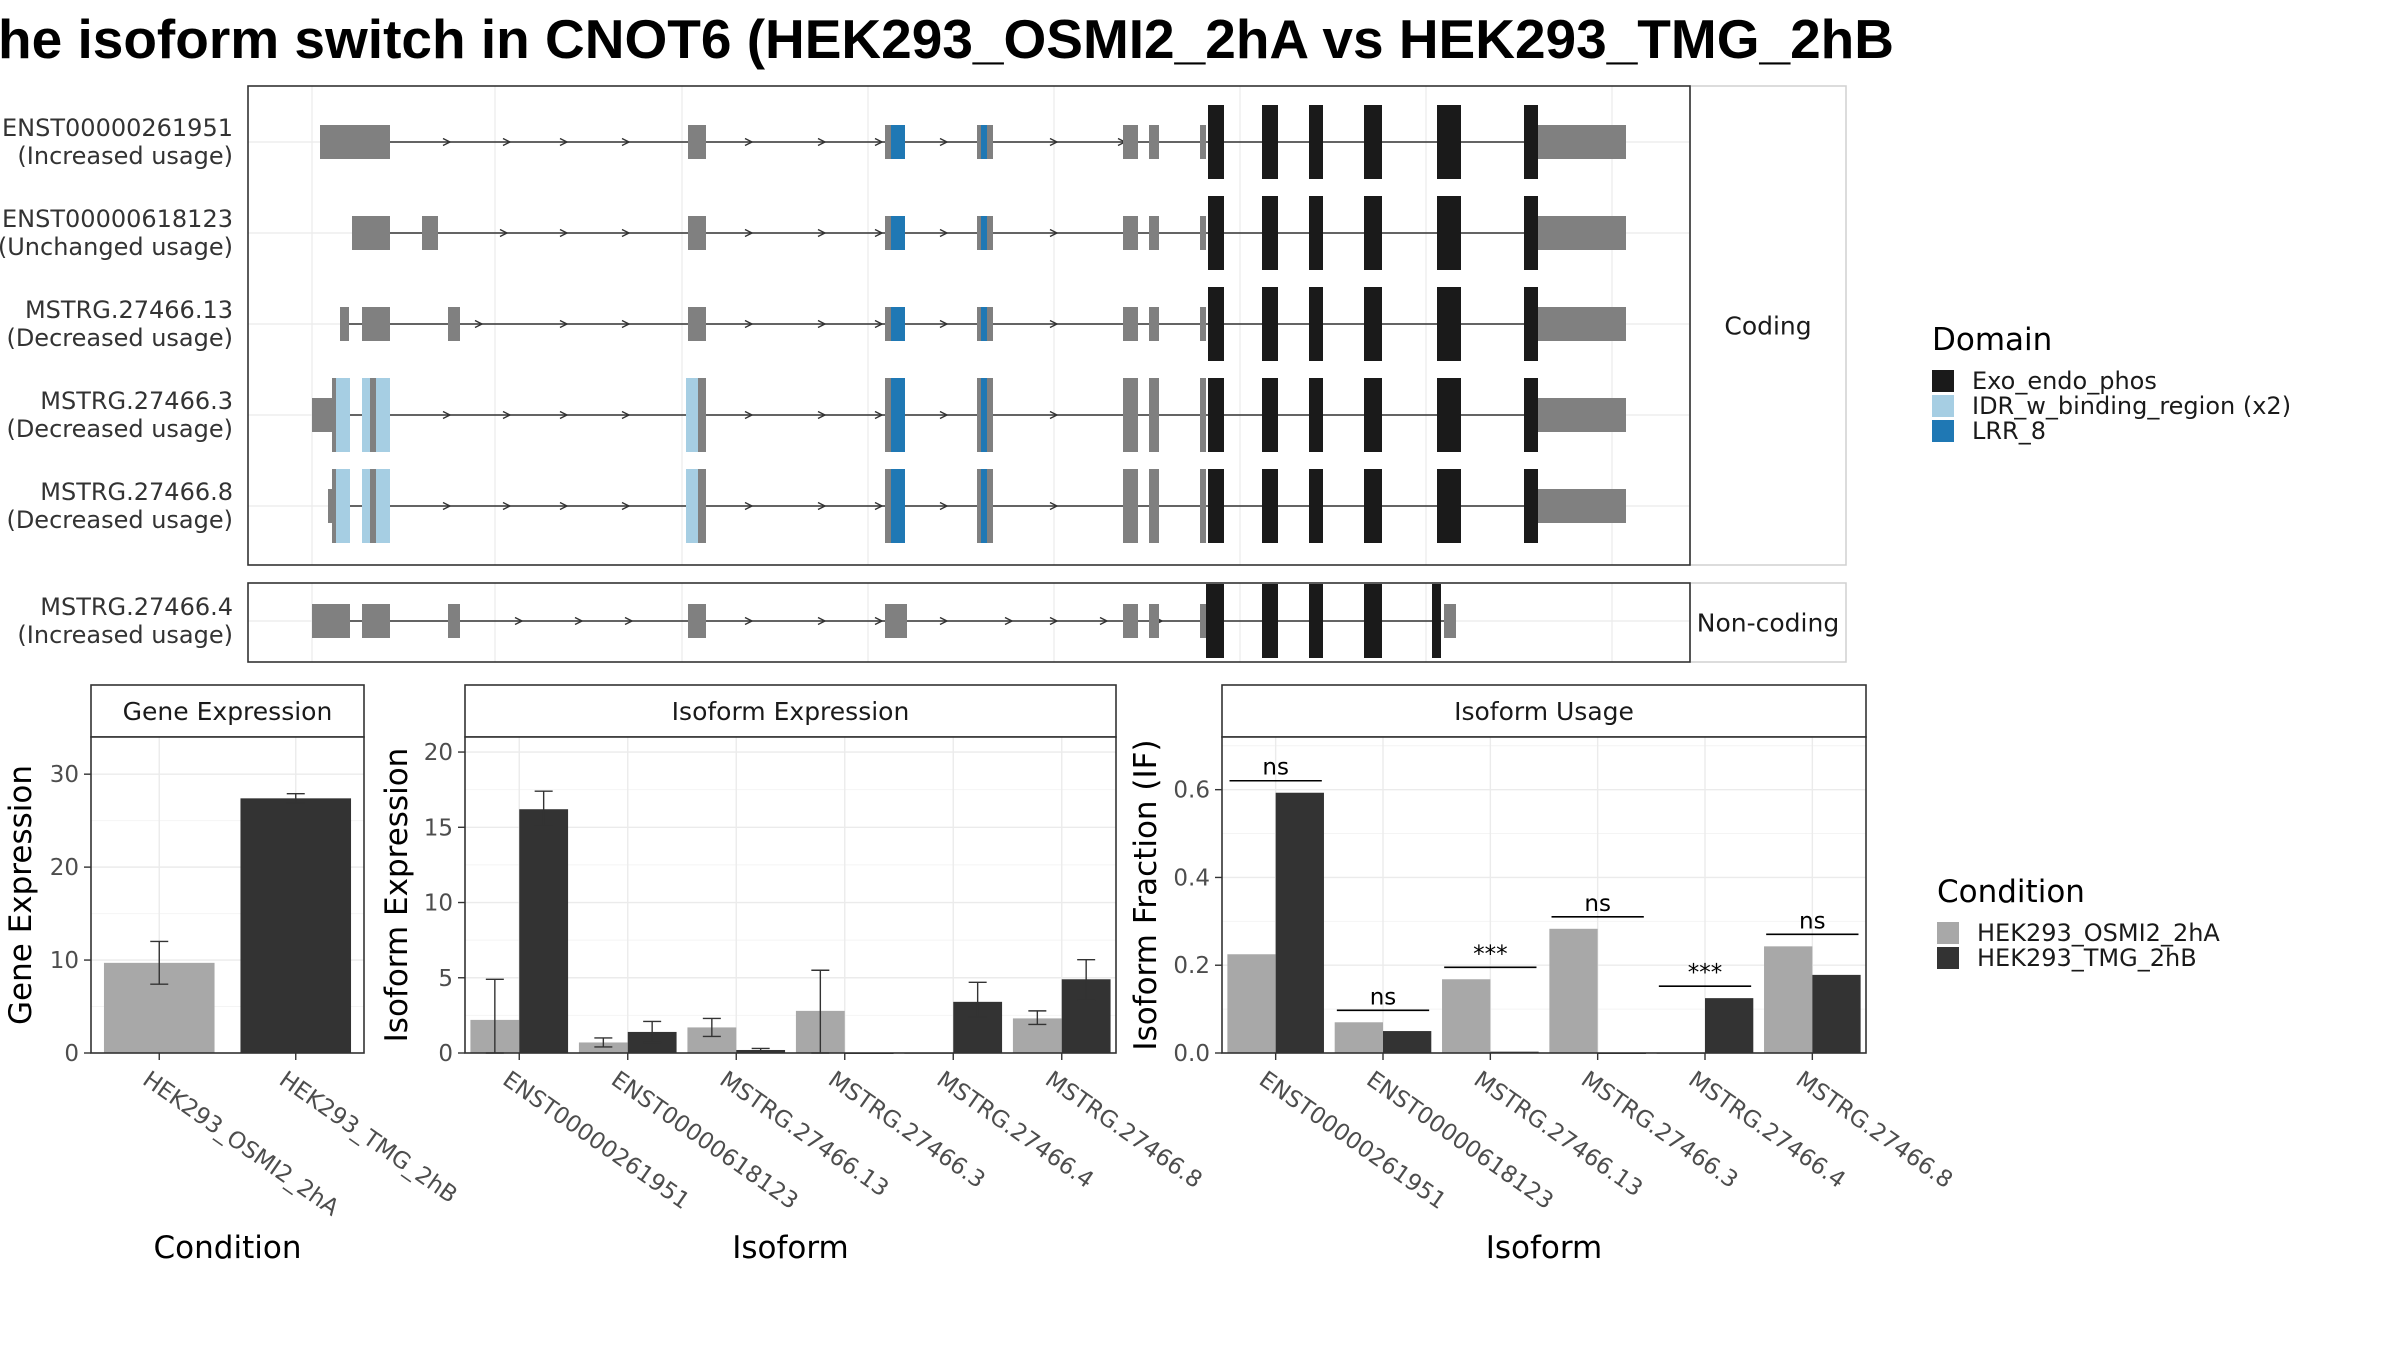 This screenshot has width=2400, height=1350. What do you see at coordinates (2064, 381) in the screenshot?
I see `legend-item-label: Exo_endo_phos` at bounding box center [2064, 381].